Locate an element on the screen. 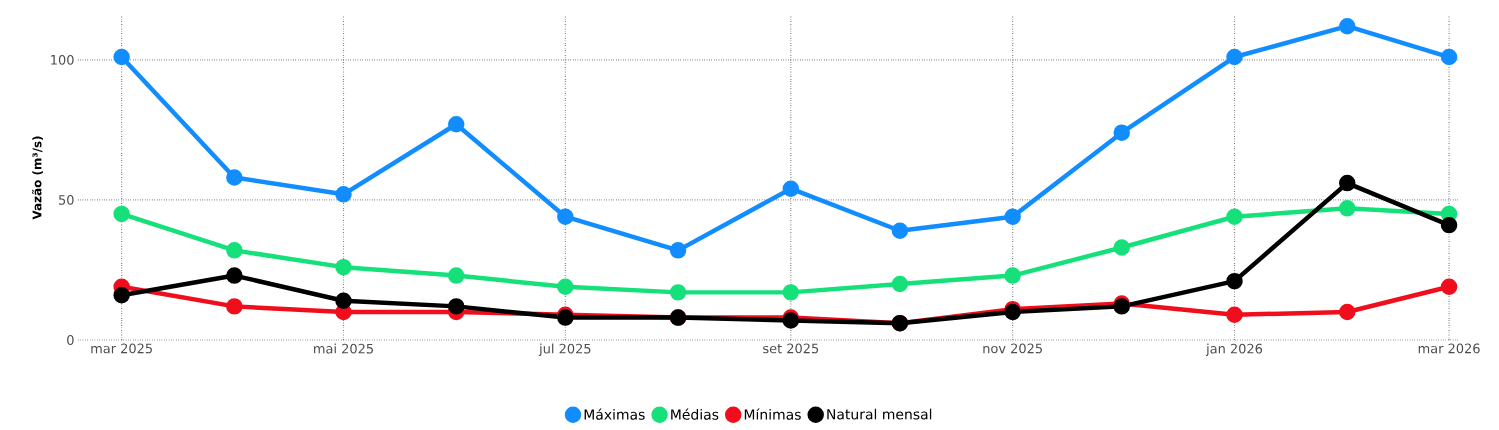  x-tick-label: mar 2026 is located at coordinates (1449, 348).